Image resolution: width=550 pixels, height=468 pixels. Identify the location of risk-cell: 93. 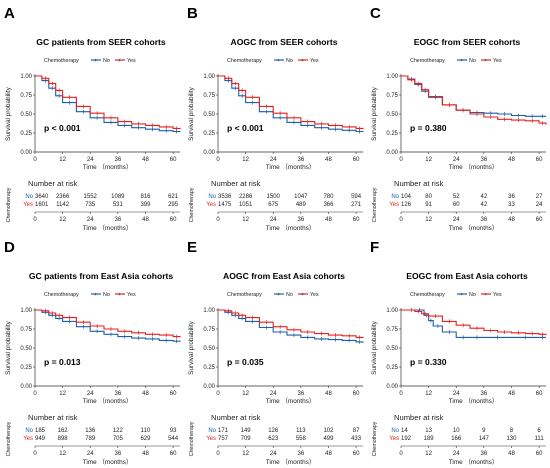
(173, 431).